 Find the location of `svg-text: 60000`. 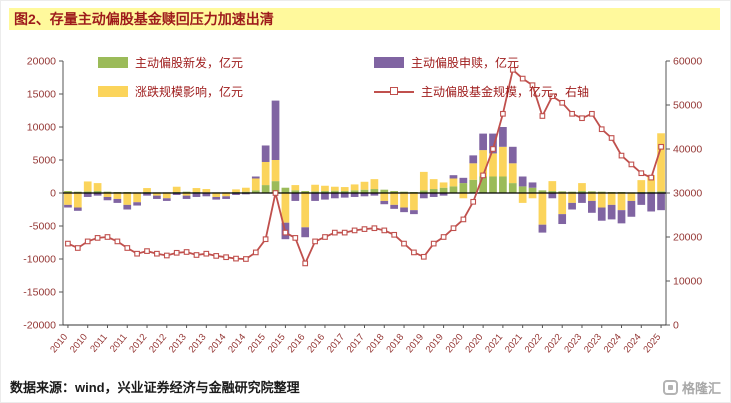

svg-text: 60000 is located at coordinates (687, 62).